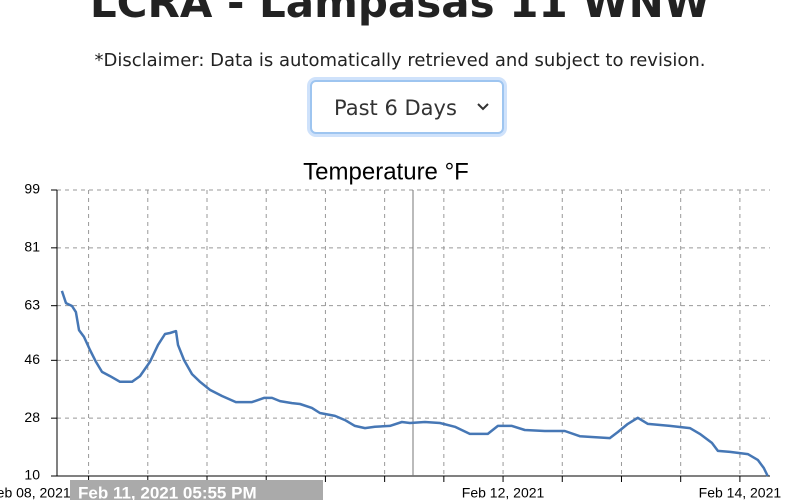  I want to click on range-select: Past 6 Days, so click(407, 107).